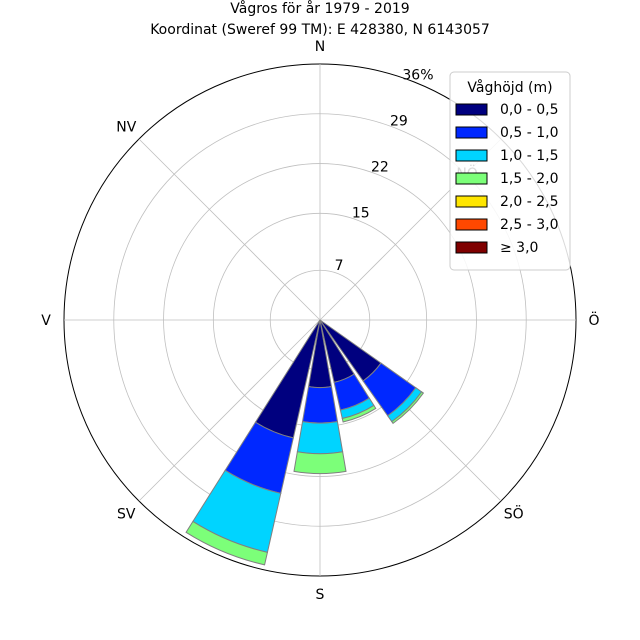 This screenshot has width=640, height=640. Describe the element at coordinates (417, 75) in the screenshot. I see `radial-tick-label: 36%` at that location.